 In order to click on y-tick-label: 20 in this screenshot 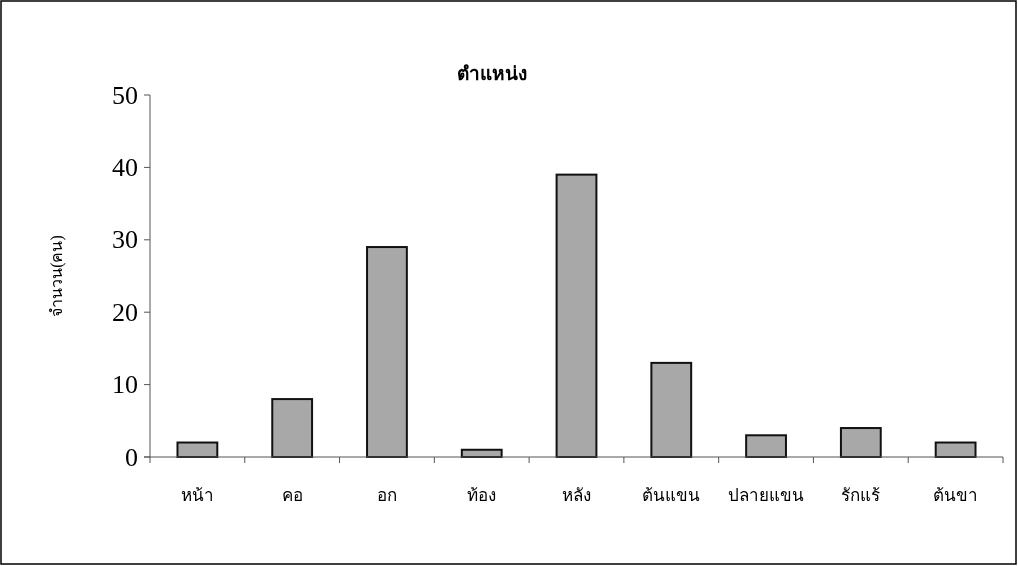, I will do `click(125, 312)`.